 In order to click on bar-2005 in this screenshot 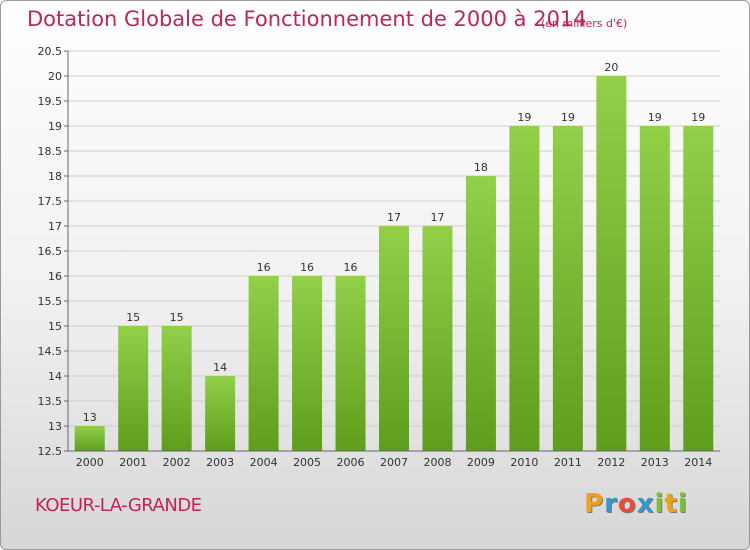, I will do `click(307, 363)`.